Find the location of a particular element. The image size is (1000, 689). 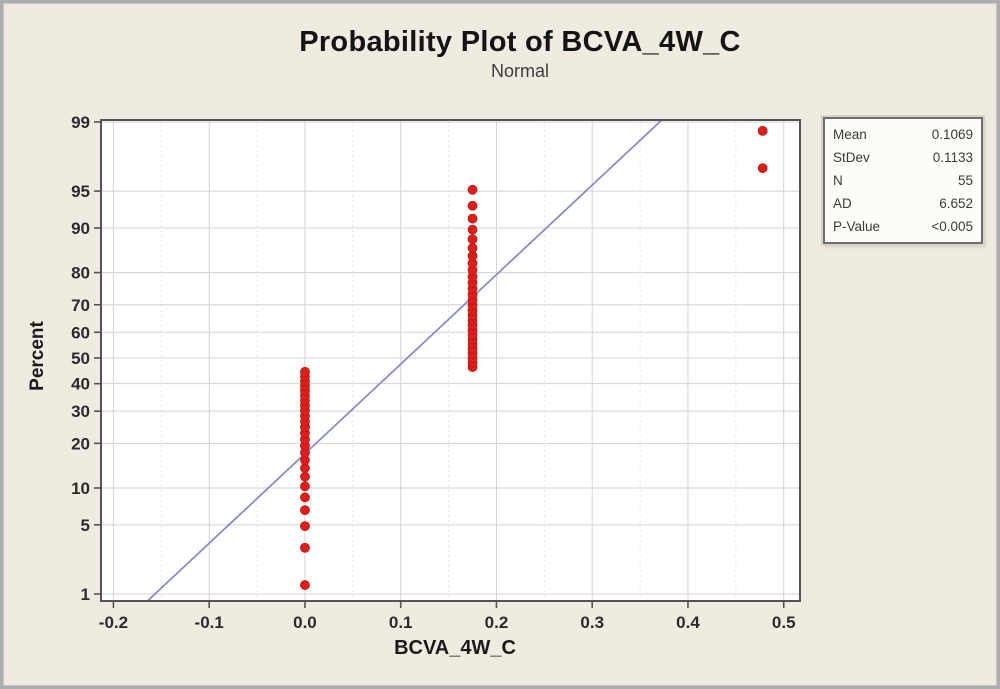

x-tick-label: -0.2 is located at coordinates (113, 622).